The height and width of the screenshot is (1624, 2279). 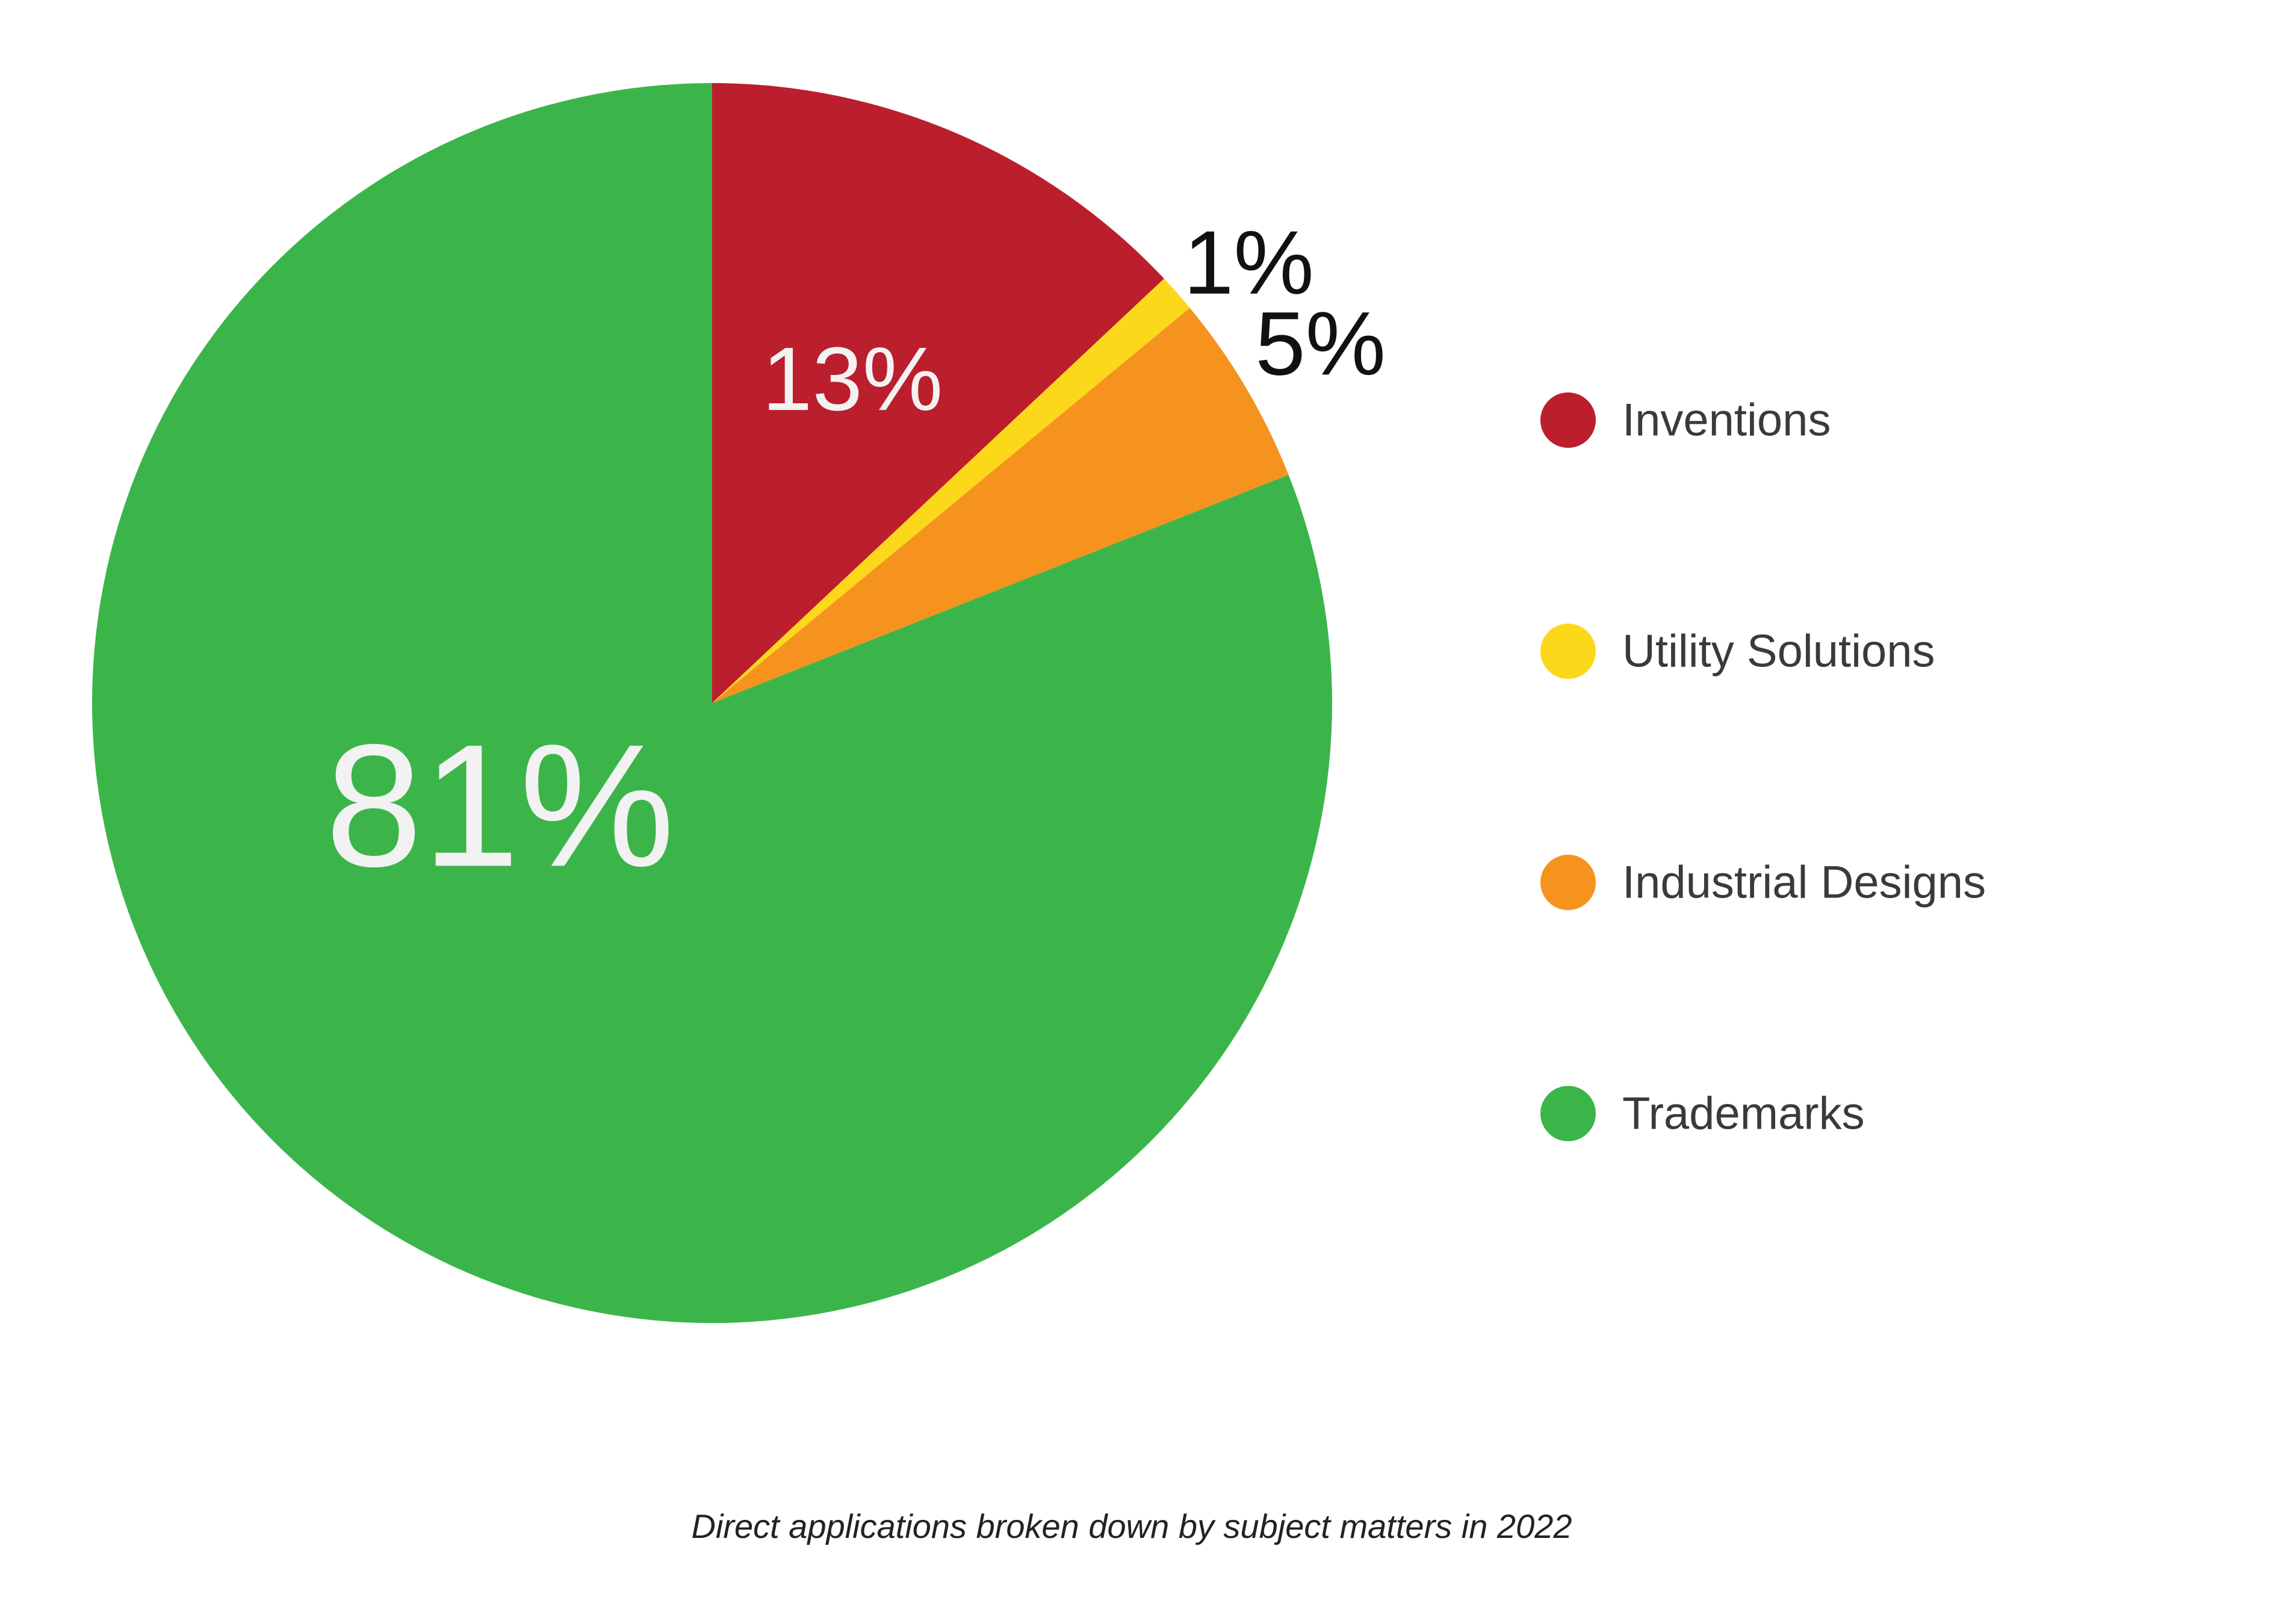 What do you see at coordinates (499, 805) in the screenshot?
I see `slice-label-trademarks: 81%` at bounding box center [499, 805].